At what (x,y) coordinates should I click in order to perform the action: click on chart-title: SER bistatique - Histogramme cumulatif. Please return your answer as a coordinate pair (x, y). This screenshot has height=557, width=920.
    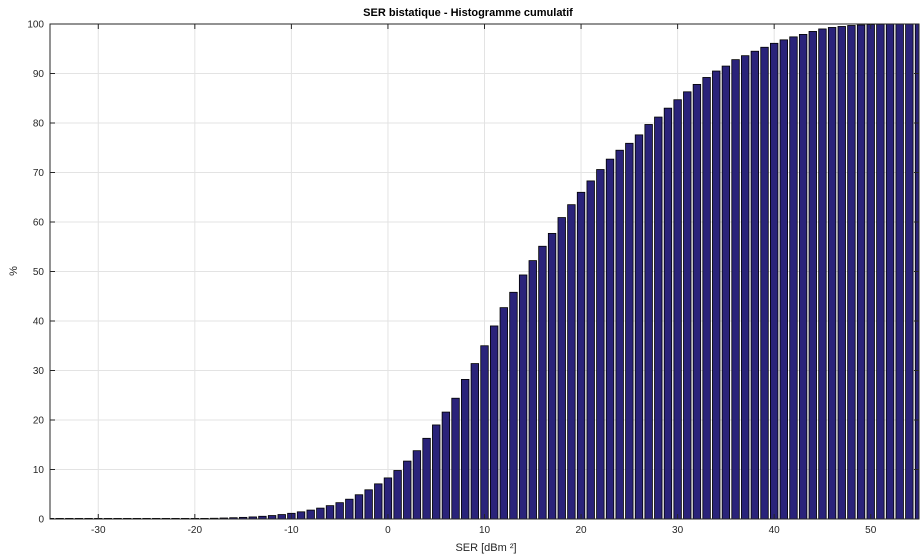
    Looking at the image, I should click on (468, 13).